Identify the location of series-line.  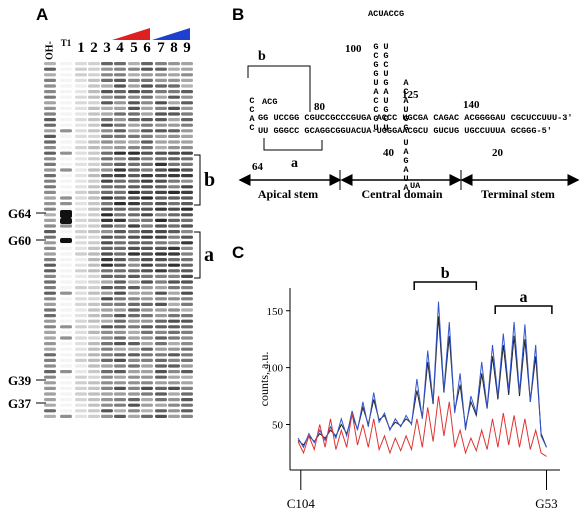
(422, 375).